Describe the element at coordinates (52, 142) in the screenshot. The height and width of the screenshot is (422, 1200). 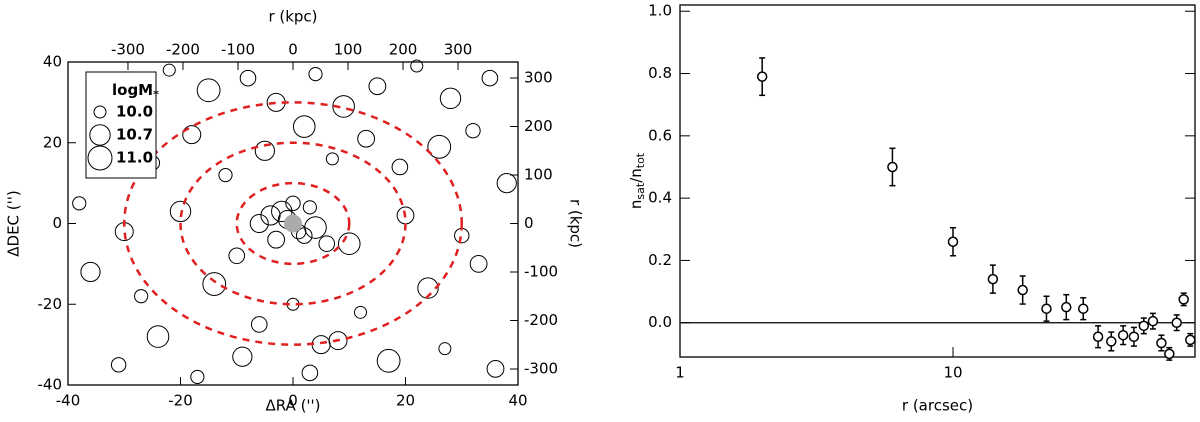
I see `y-tick-label: 20` at that location.